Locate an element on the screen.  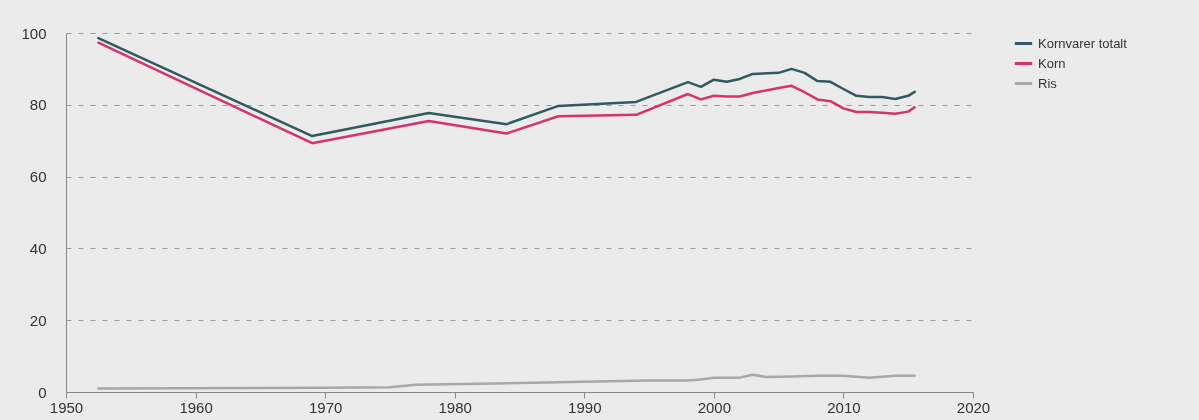
y-tick-label: 60 is located at coordinates (38, 177).